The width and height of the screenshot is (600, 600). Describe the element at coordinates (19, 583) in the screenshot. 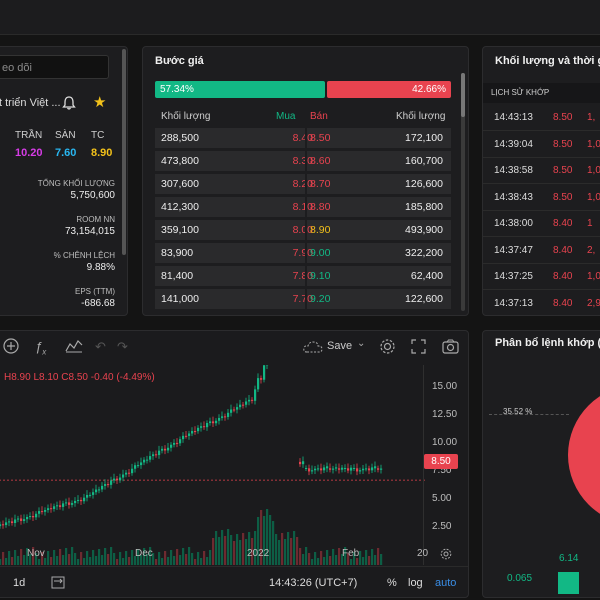

I see `interval-1d-button: 1d` at that location.